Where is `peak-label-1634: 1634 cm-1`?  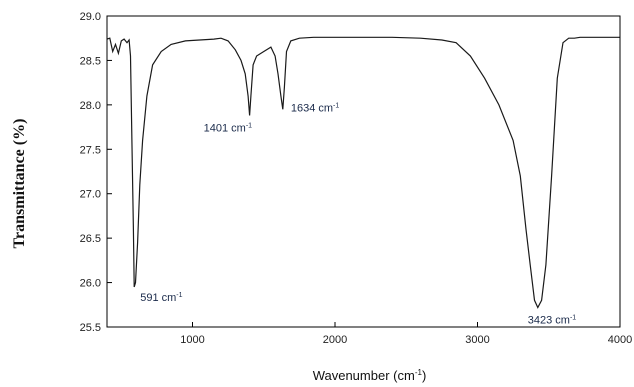
peak-label-1634: 1634 cm-1 is located at coordinates (315, 108).